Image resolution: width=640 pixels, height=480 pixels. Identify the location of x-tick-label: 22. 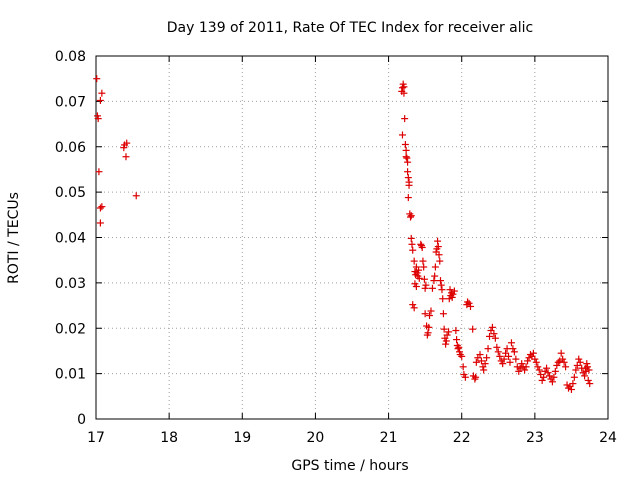
(462, 438).